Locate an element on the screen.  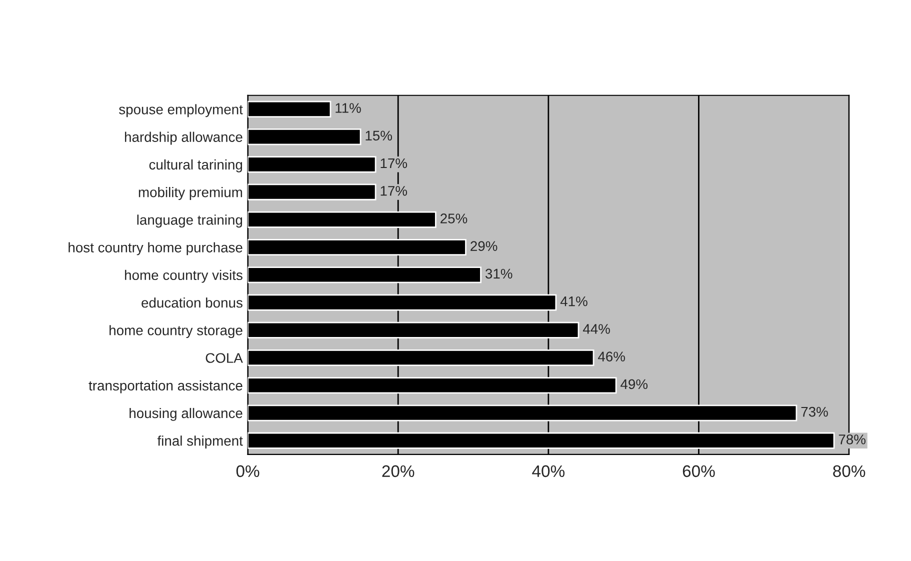
x-tick-label: 60% is located at coordinates (698, 471).